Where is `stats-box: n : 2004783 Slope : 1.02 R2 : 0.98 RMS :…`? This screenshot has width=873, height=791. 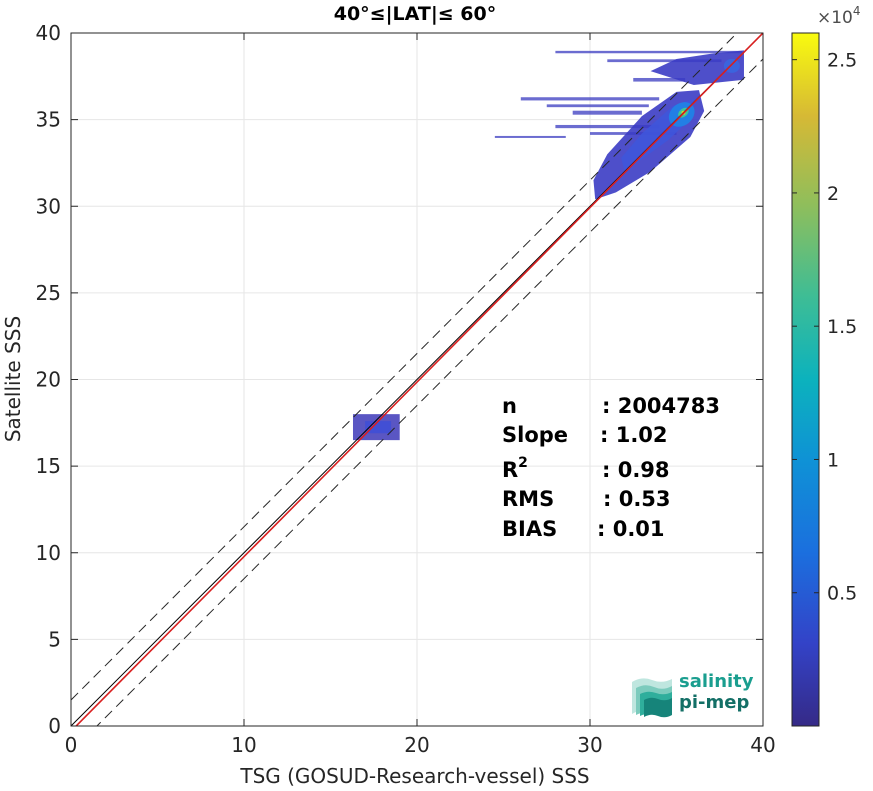
stats-box: n : 2004783 Slope : 1.02 R2 : 0.98 RMS :… is located at coordinates (611, 467).